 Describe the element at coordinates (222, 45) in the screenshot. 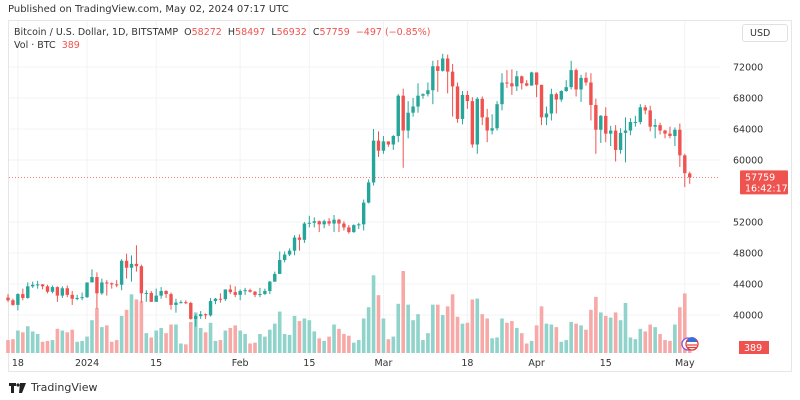

I see `volume-row: Vol · BTC 389` at that location.